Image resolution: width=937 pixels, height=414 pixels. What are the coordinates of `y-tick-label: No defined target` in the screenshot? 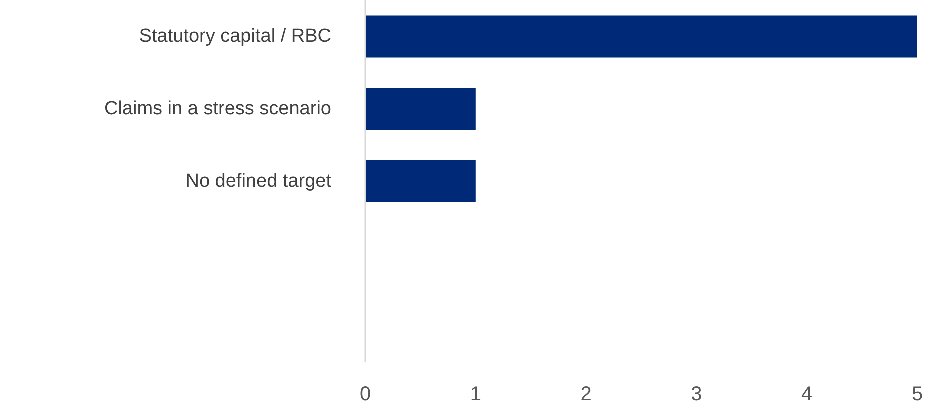 It's located at (259, 181).